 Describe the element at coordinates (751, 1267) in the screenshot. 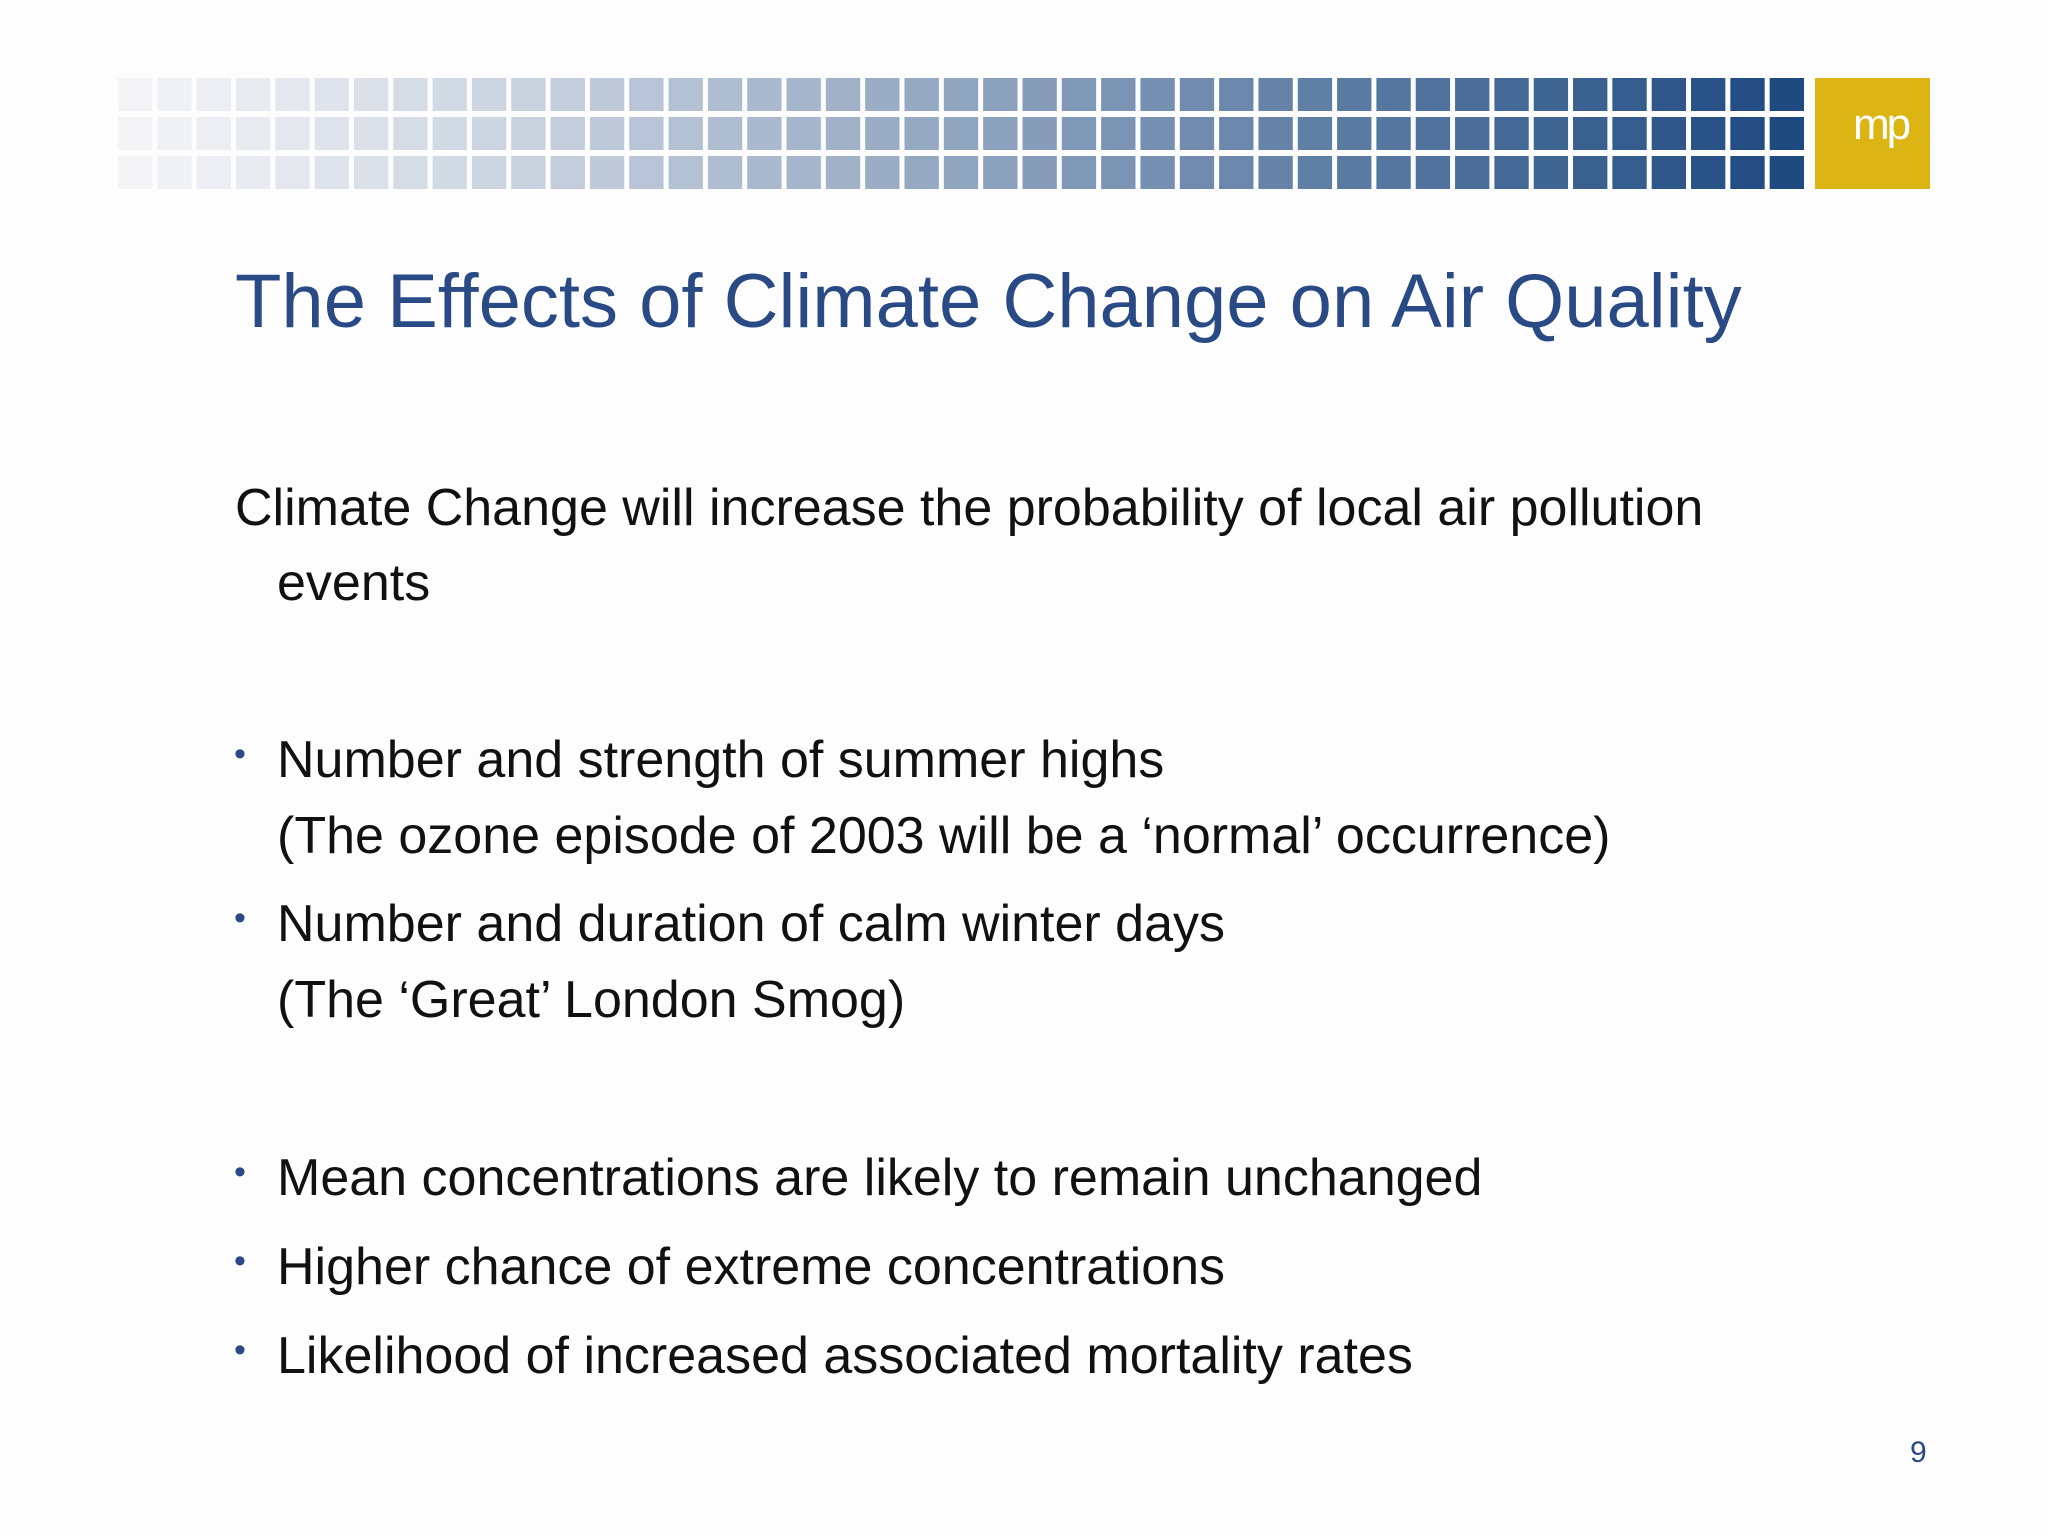

I see `bullet-text: Higher chance of extreme concentrations` at that location.